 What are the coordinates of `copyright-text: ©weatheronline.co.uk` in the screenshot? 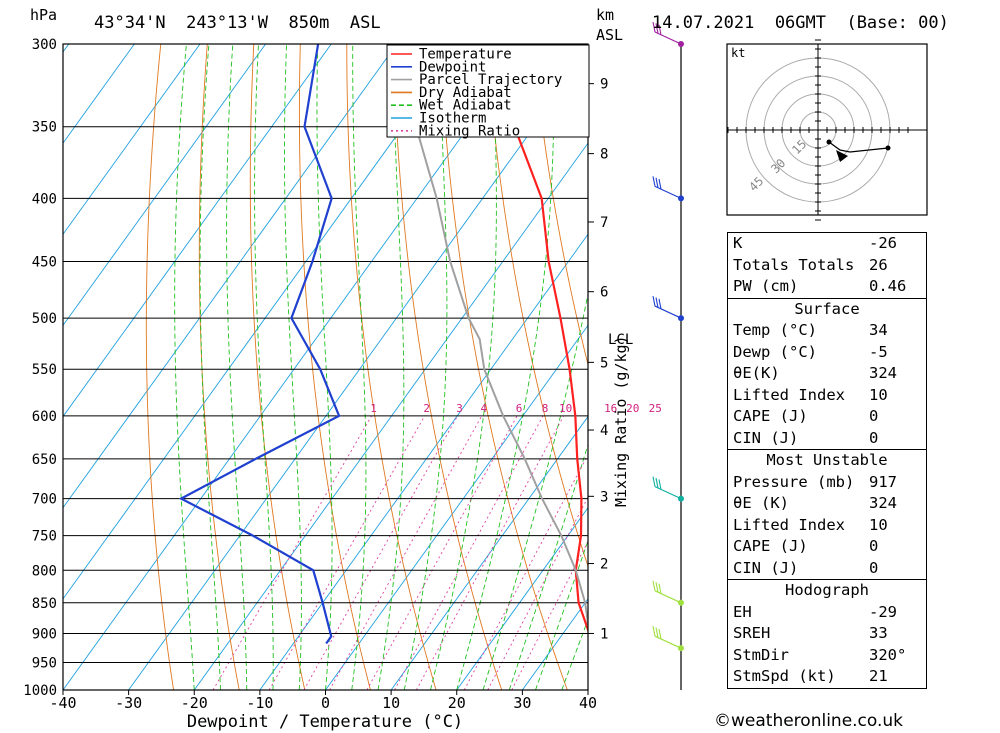 It's located at (809, 721).